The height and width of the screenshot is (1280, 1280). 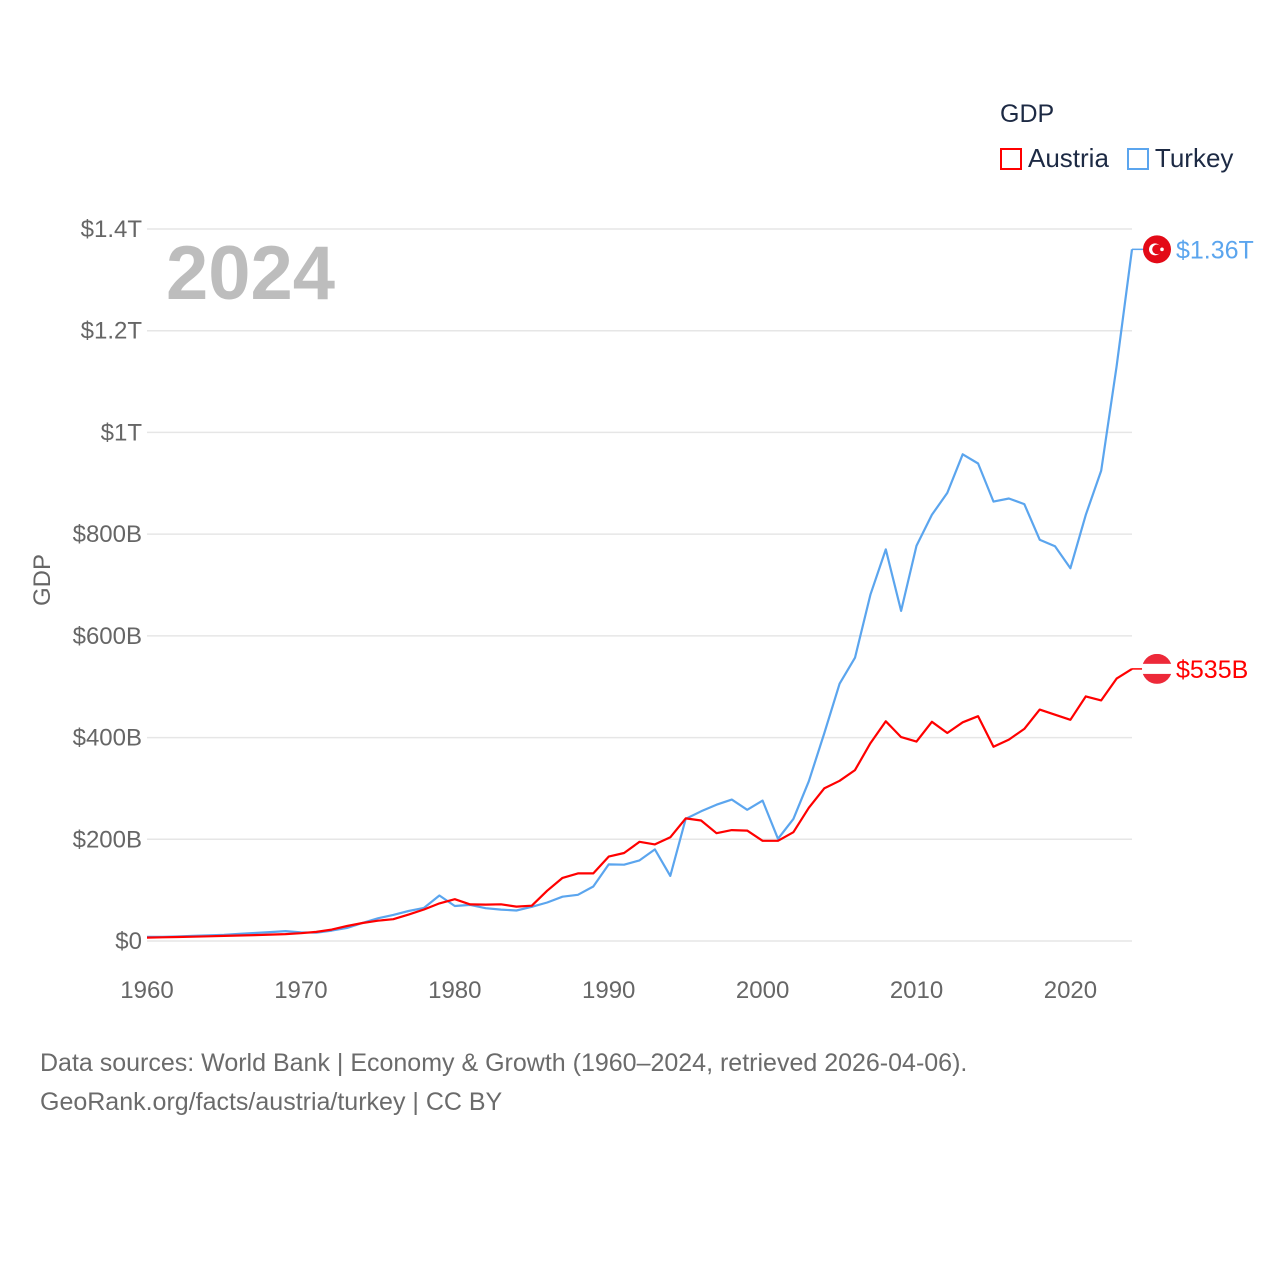 I want to click on y-tick-label: $1.2T, so click(x=112, y=331).